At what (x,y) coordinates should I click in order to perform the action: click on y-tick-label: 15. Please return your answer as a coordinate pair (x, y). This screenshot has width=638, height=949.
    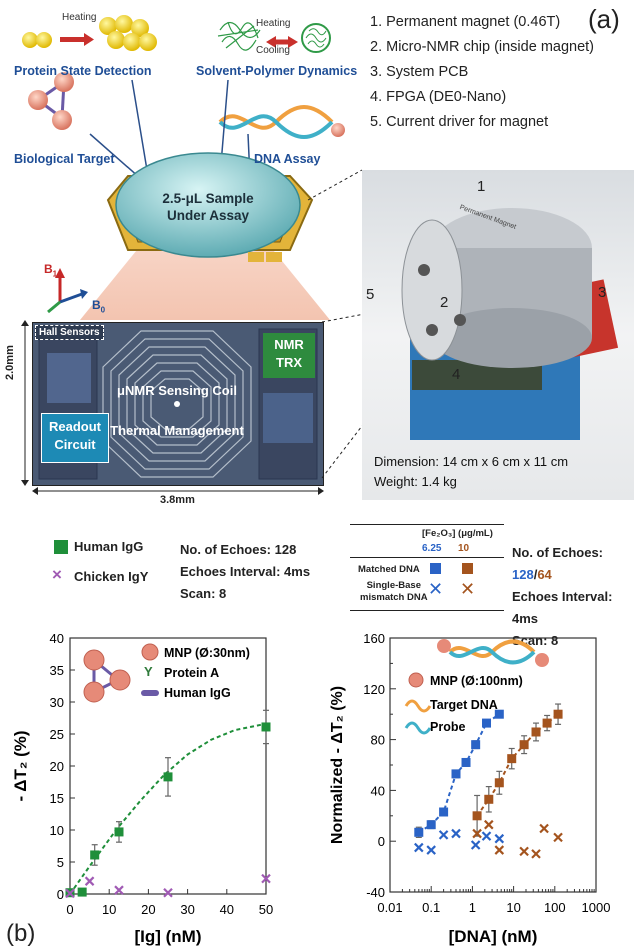
    Looking at the image, I should click on (57, 798).